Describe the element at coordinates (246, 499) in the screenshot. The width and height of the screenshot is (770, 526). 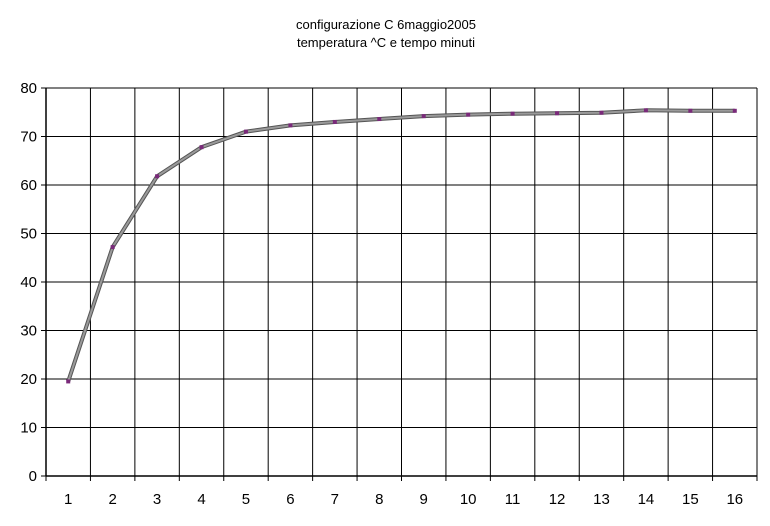
I see `x-tick-label: 5` at that location.